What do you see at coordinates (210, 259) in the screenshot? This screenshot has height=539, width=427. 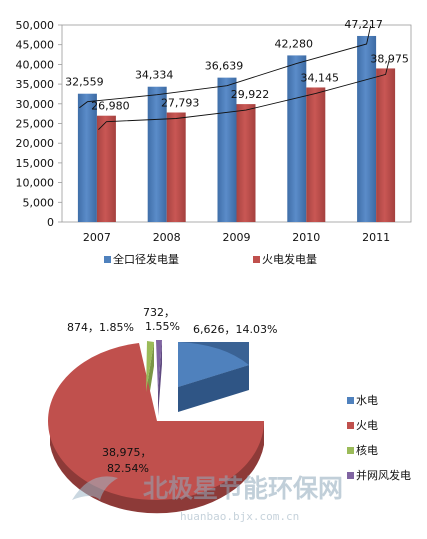 I see `bar-legend: 全口径发电量 火电发电量` at bounding box center [210, 259].